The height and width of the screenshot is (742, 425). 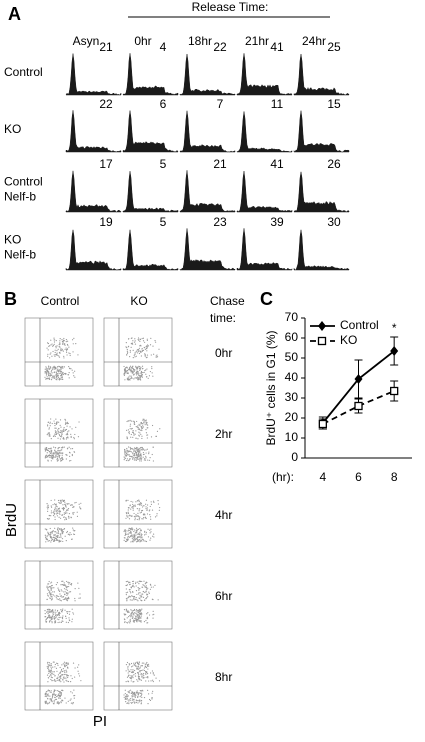 What do you see at coordinates (292, 377) in the screenshot?
I see `y-tick-label: 40` at bounding box center [292, 377].